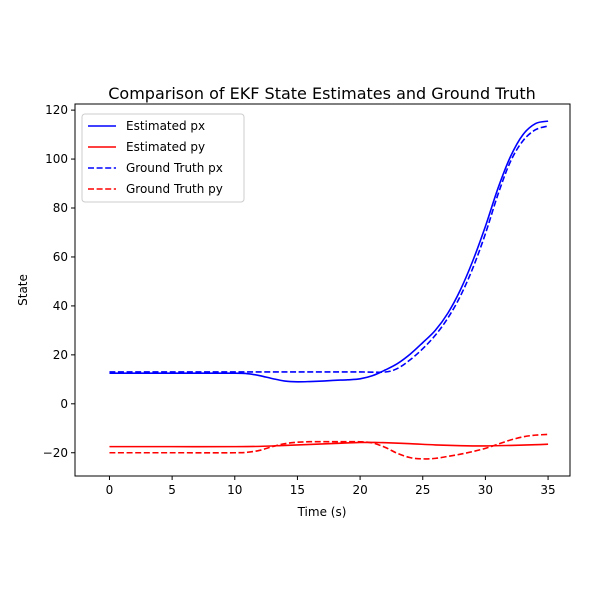  I want to click on legend-label: Ground Truth py, so click(174, 189).